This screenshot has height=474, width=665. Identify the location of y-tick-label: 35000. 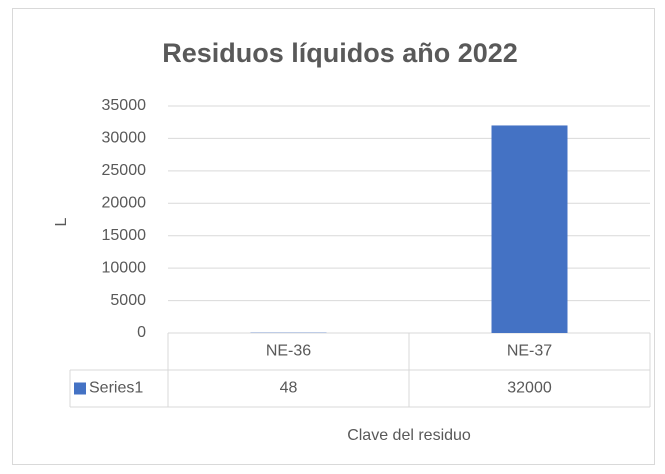
(124, 105).